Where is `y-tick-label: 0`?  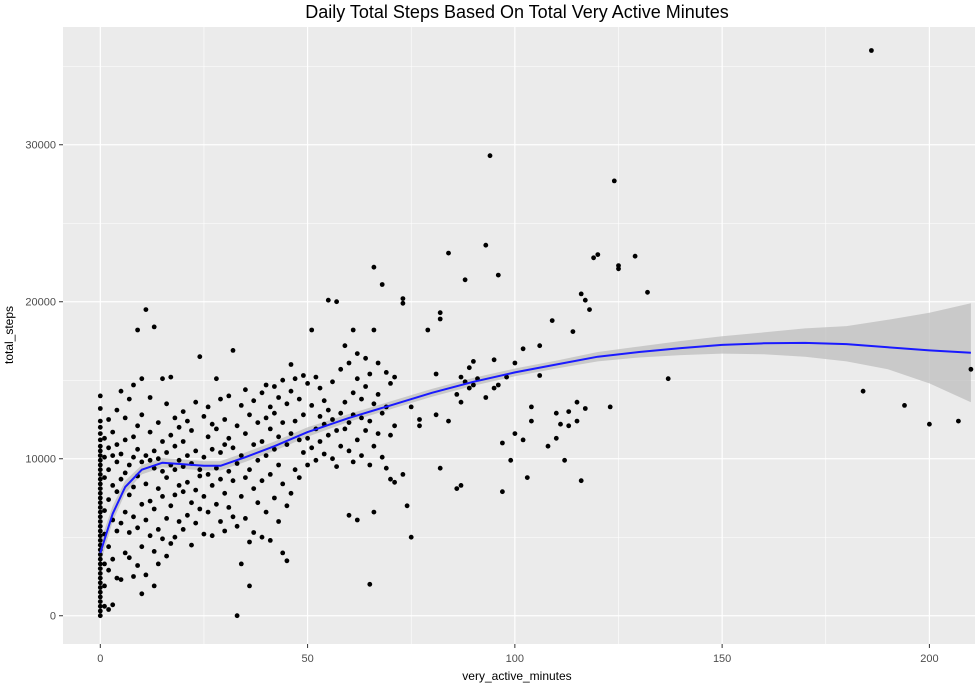
y-tick-label: 0 is located at coordinates (53, 617).